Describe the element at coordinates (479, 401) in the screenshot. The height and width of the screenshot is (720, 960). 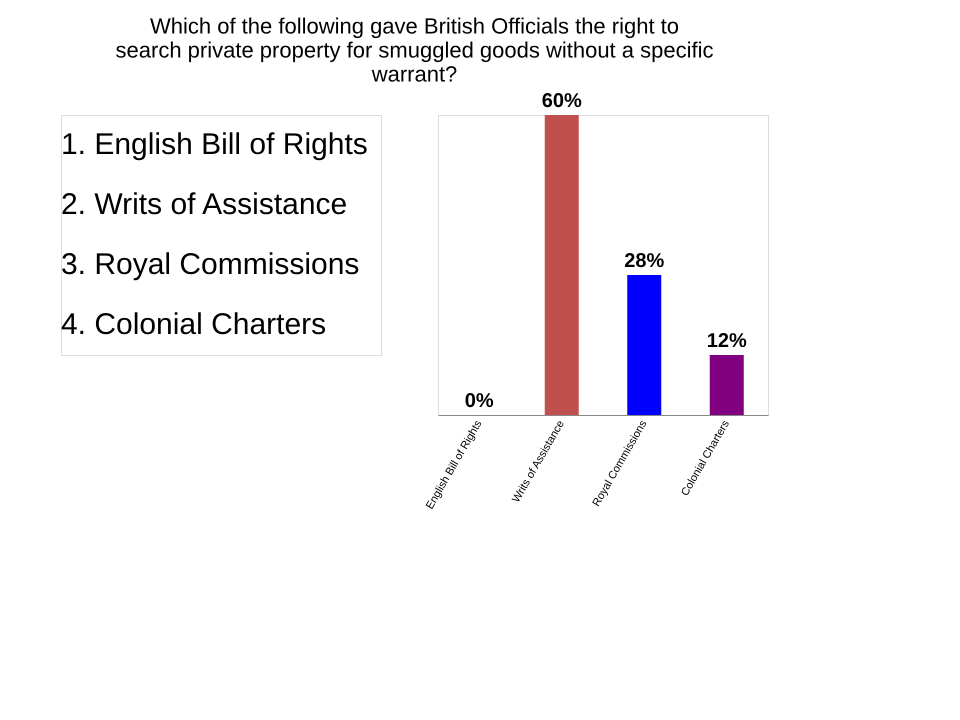
I see `data-label: 0%` at that location.